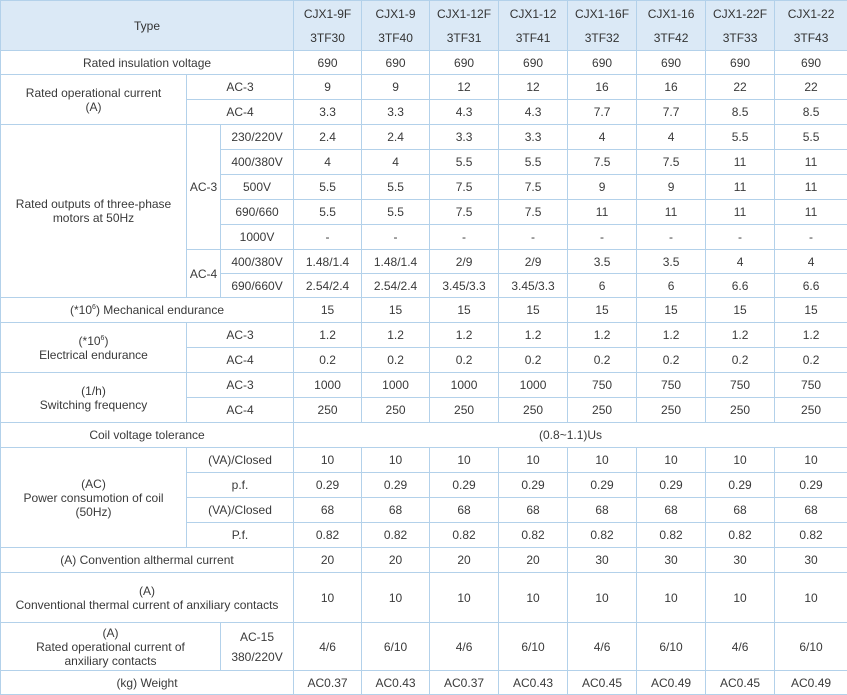  I want to click on value-cell: 3.5, so click(602, 262).